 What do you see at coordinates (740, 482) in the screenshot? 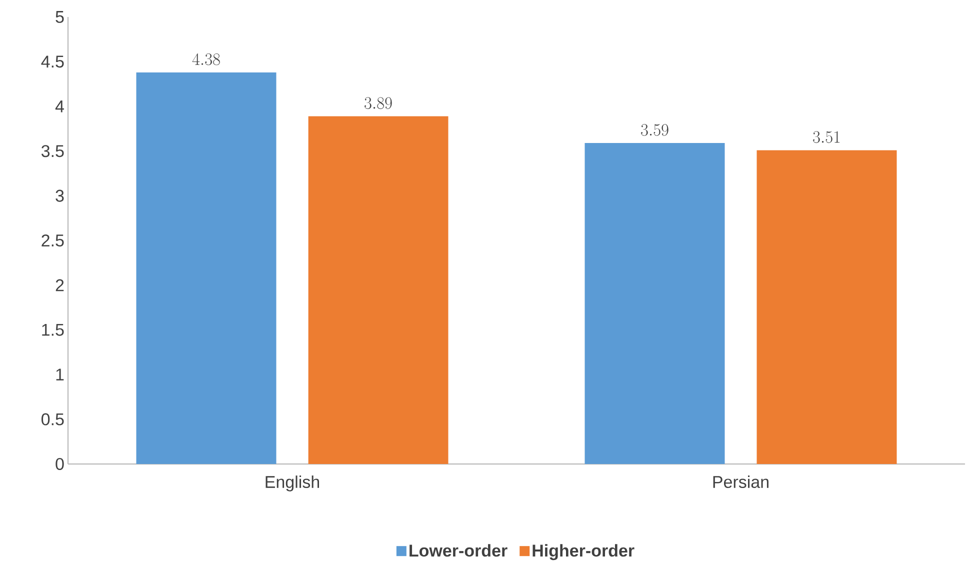
I see `x-tick-label: Persian` at bounding box center [740, 482].